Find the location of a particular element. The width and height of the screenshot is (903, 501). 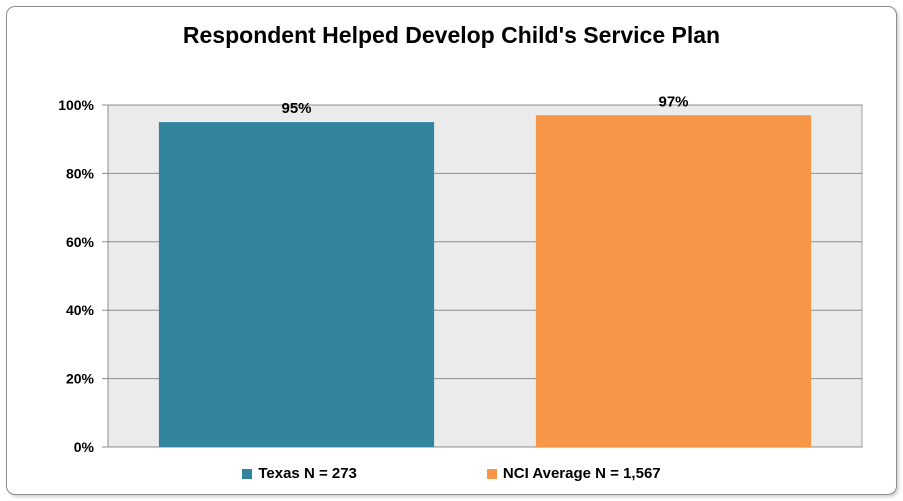

legend: Texas N = 273 NCI Average N = 1,567 is located at coordinates (451, 473).